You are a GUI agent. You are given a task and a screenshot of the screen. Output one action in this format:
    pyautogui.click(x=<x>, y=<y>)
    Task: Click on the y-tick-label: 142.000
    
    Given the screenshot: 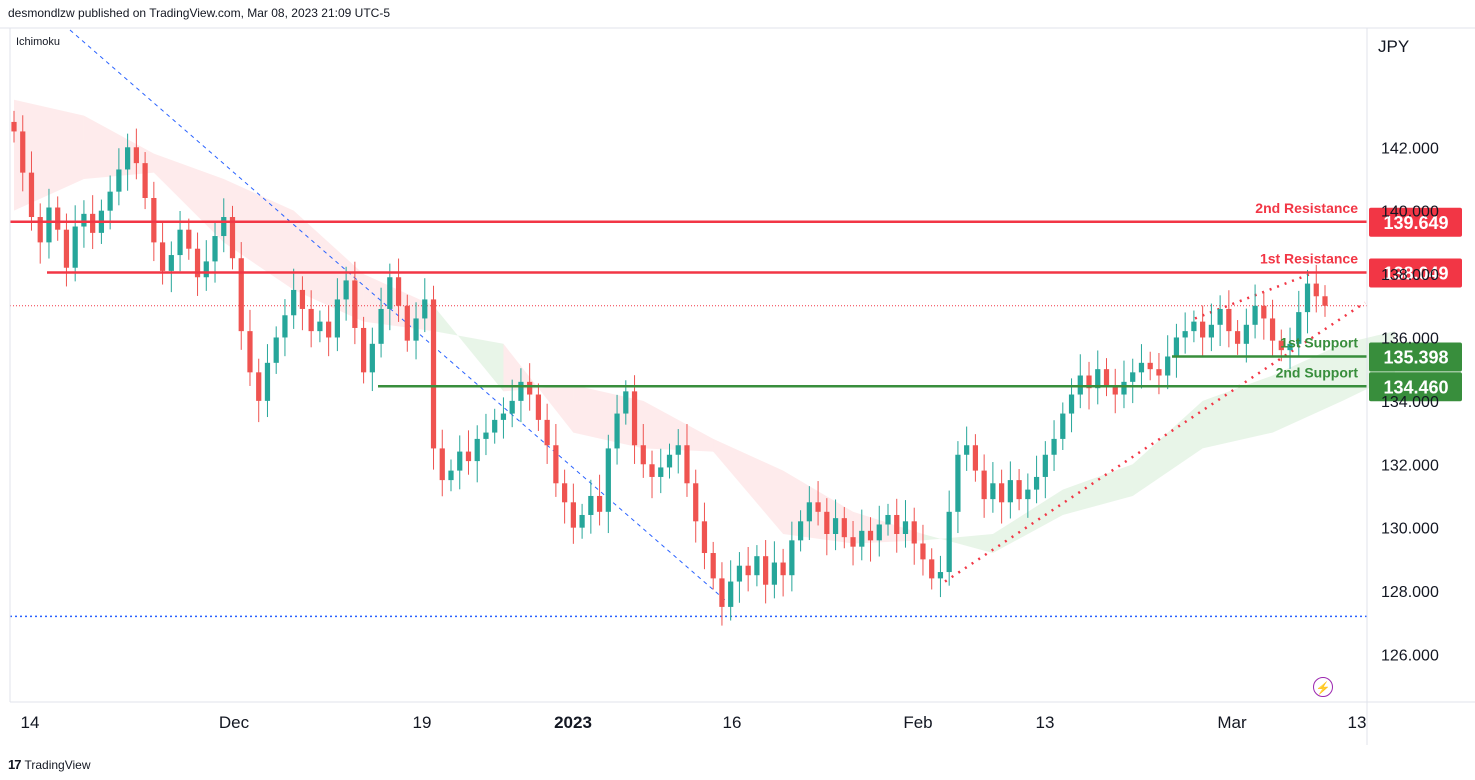 What is the action you would take?
    pyautogui.click(x=1410, y=148)
    